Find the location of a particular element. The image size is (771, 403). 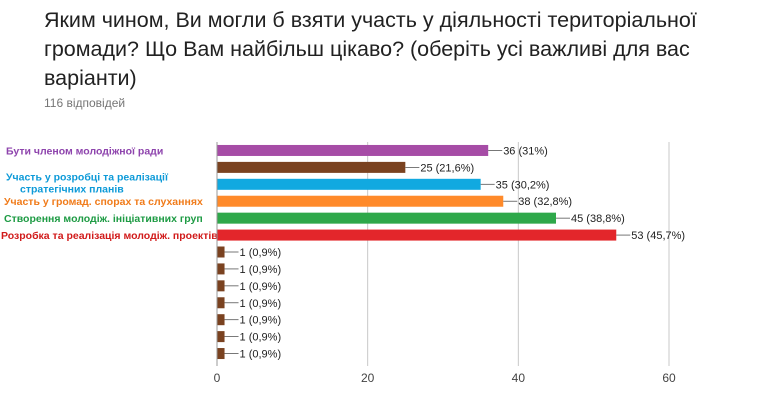

value-label: 45 (38,8%) is located at coordinates (598, 219).